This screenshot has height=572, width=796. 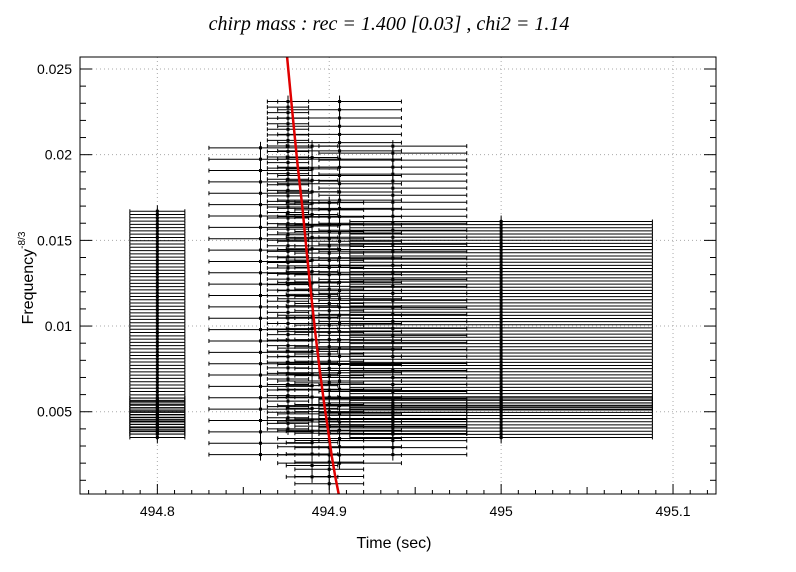 What do you see at coordinates (54, 240) in the screenshot?
I see `y-tick-label: 0.015` at bounding box center [54, 240].